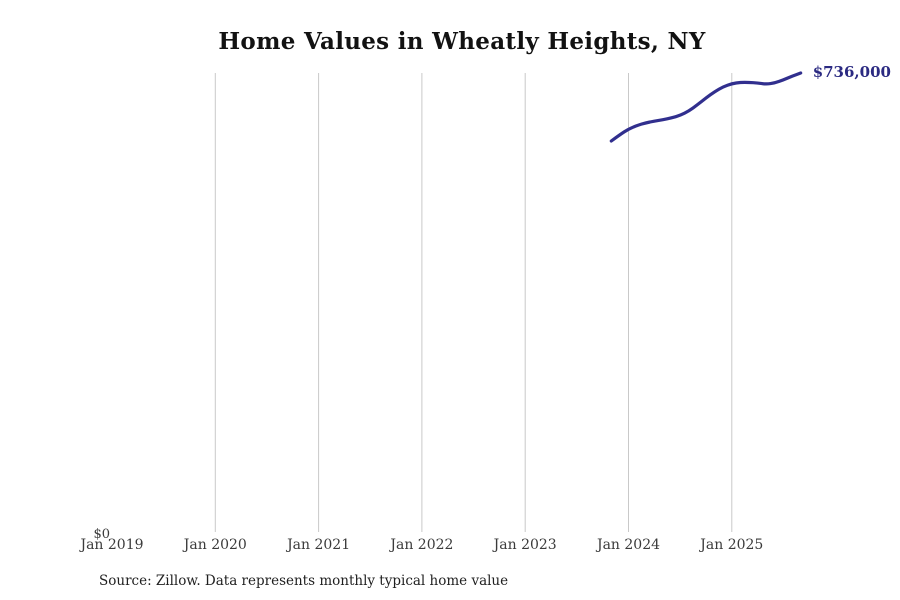 The image size is (900, 600). Describe the element at coordinates (628, 545) in the screenshot. I see `x-axis-label: Jan 2024` at that location.